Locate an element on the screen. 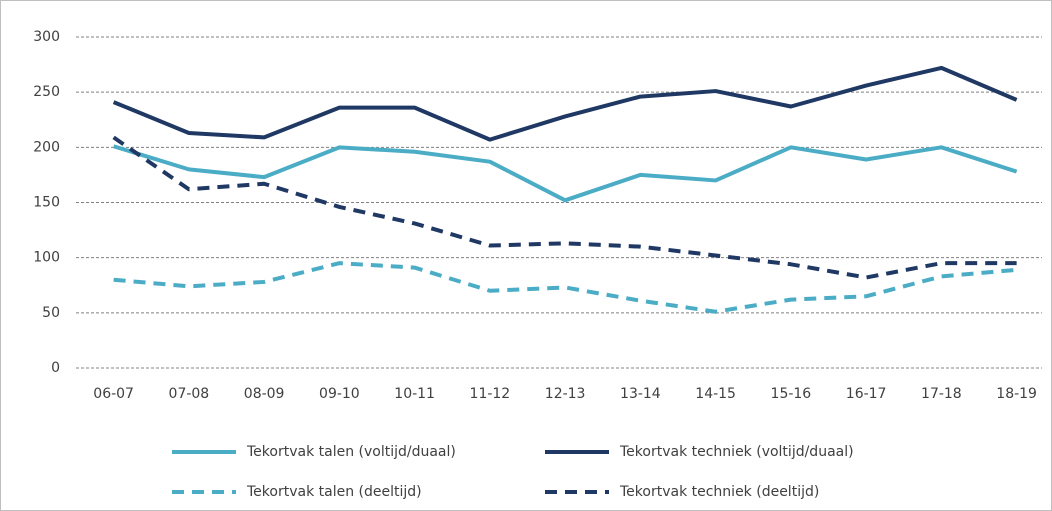 Image resolution: width=1052 pixels, height=511 pixels. x-tick-label: 08-09 is located at coordinates (264, 394).